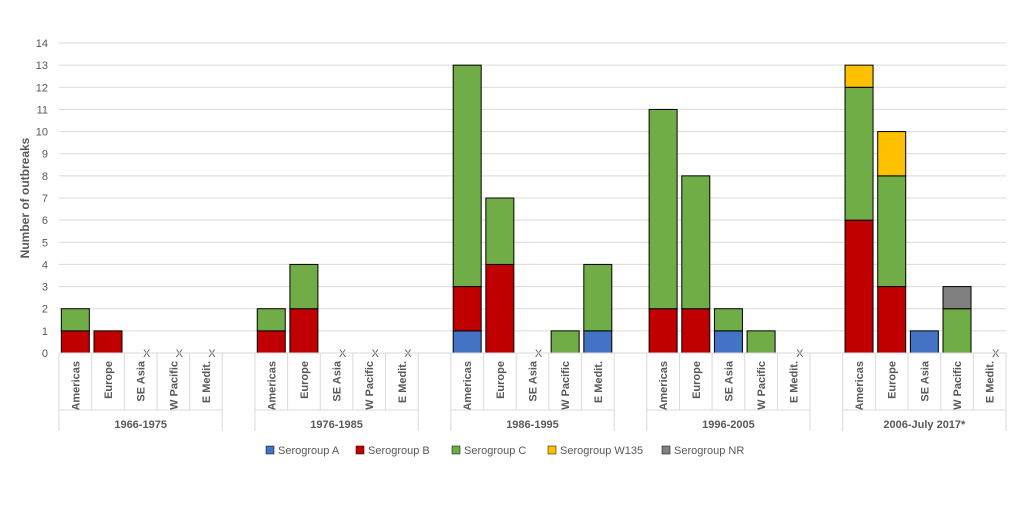  What do you see at coordinates (924, 425) in the screenshot?
I see `group-label: 2006-July 2017*` at bounding box center [924, 425].